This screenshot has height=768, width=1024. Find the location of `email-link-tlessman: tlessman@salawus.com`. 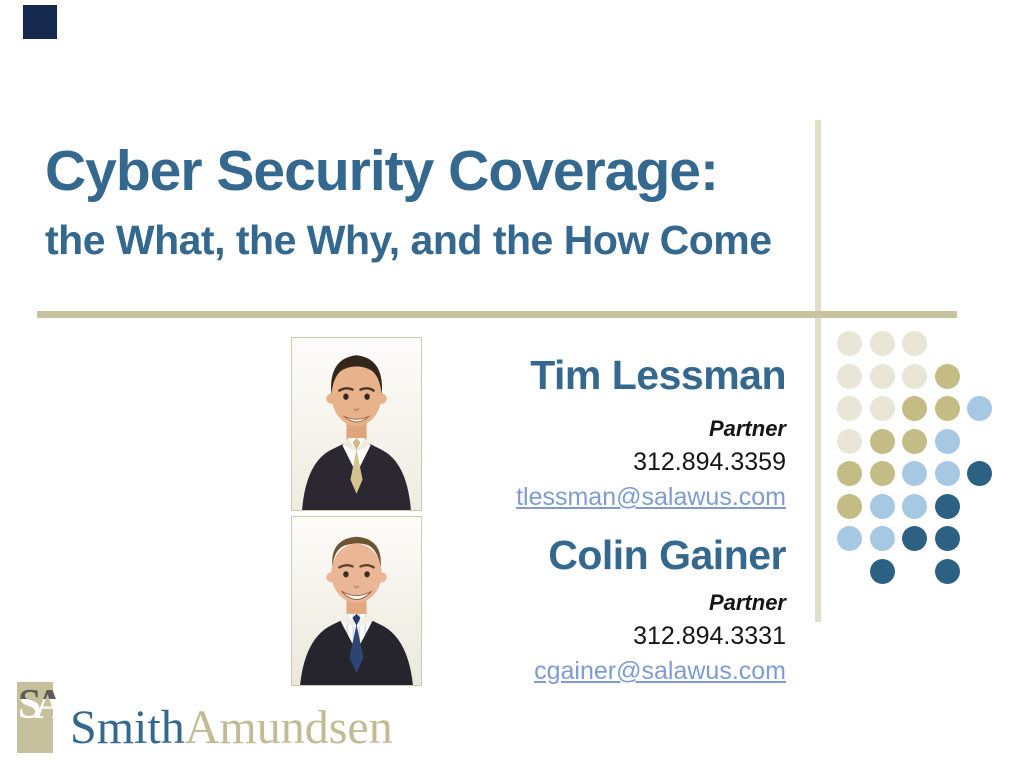

email-link-tlessman: tlessman@salawus.com is located at coordinates (651, 497).